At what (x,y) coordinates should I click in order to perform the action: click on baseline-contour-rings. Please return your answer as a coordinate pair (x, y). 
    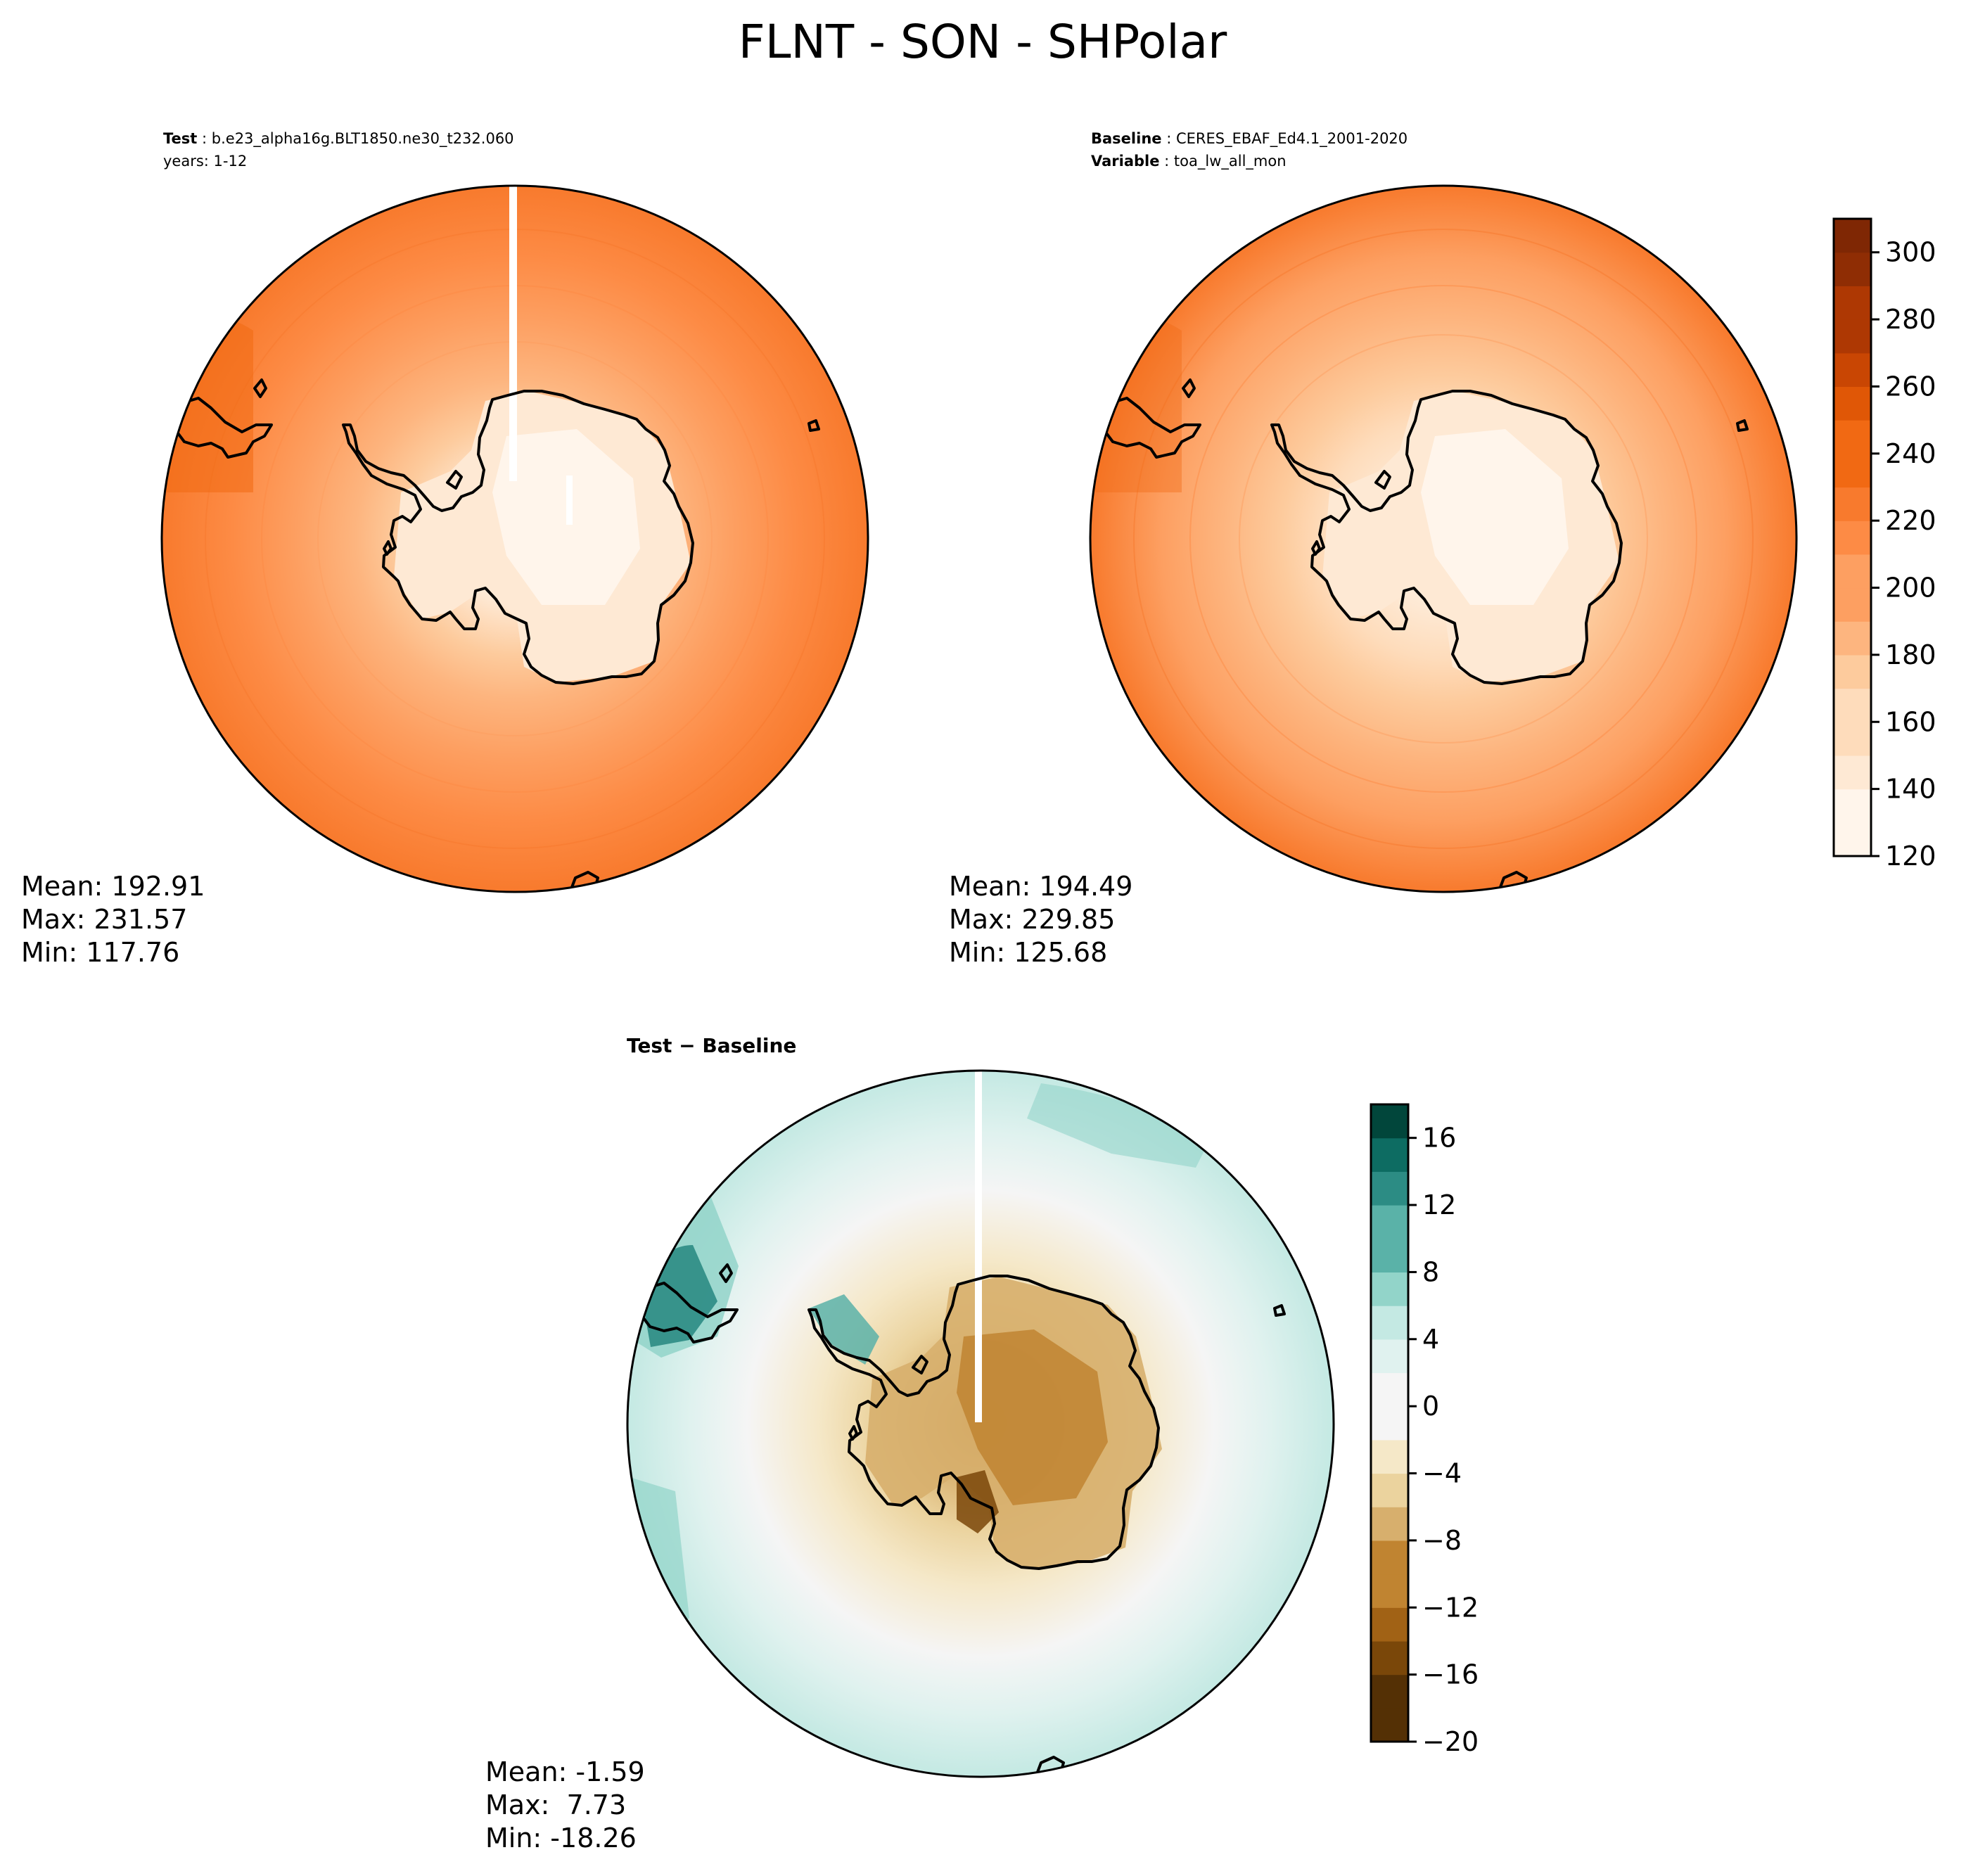
    Looking at the image, I should click on (1443, 539).